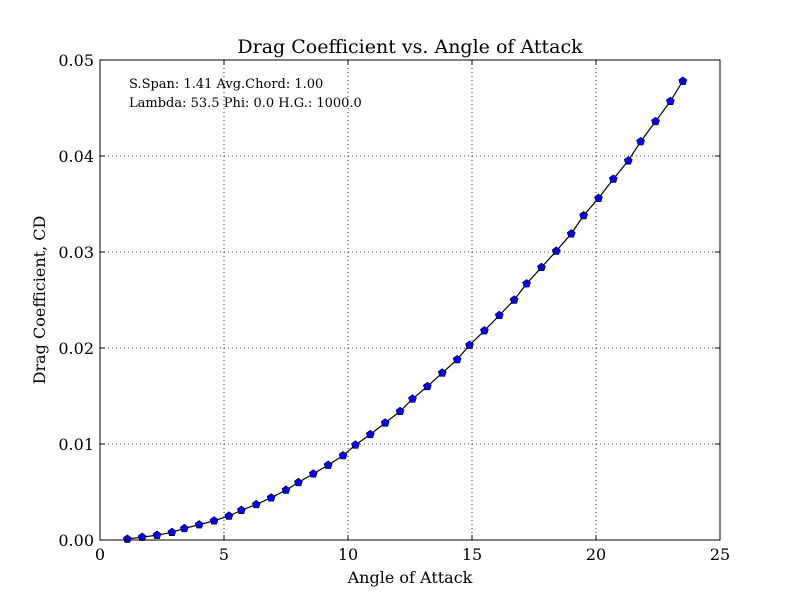  Describe the element at coordinates (39, 300) in the screenshot. I see `y-axis-title: Drag Coefficient, CD` at that location.